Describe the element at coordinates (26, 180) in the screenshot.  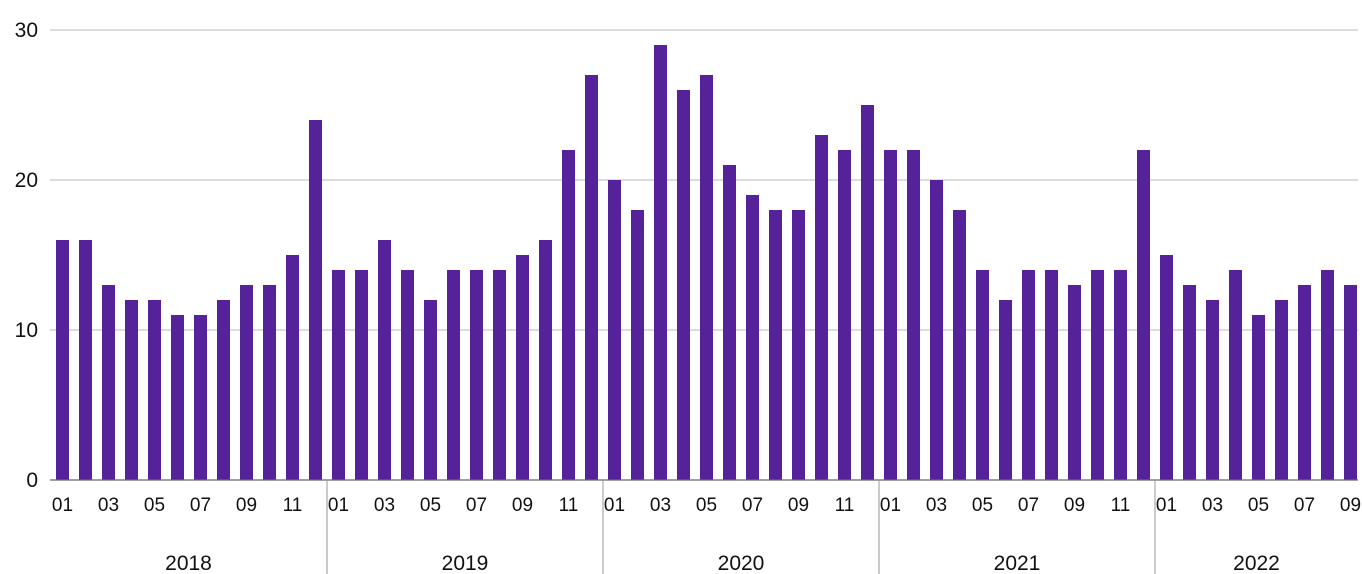
I see `y-tick-label: 20` at that location.